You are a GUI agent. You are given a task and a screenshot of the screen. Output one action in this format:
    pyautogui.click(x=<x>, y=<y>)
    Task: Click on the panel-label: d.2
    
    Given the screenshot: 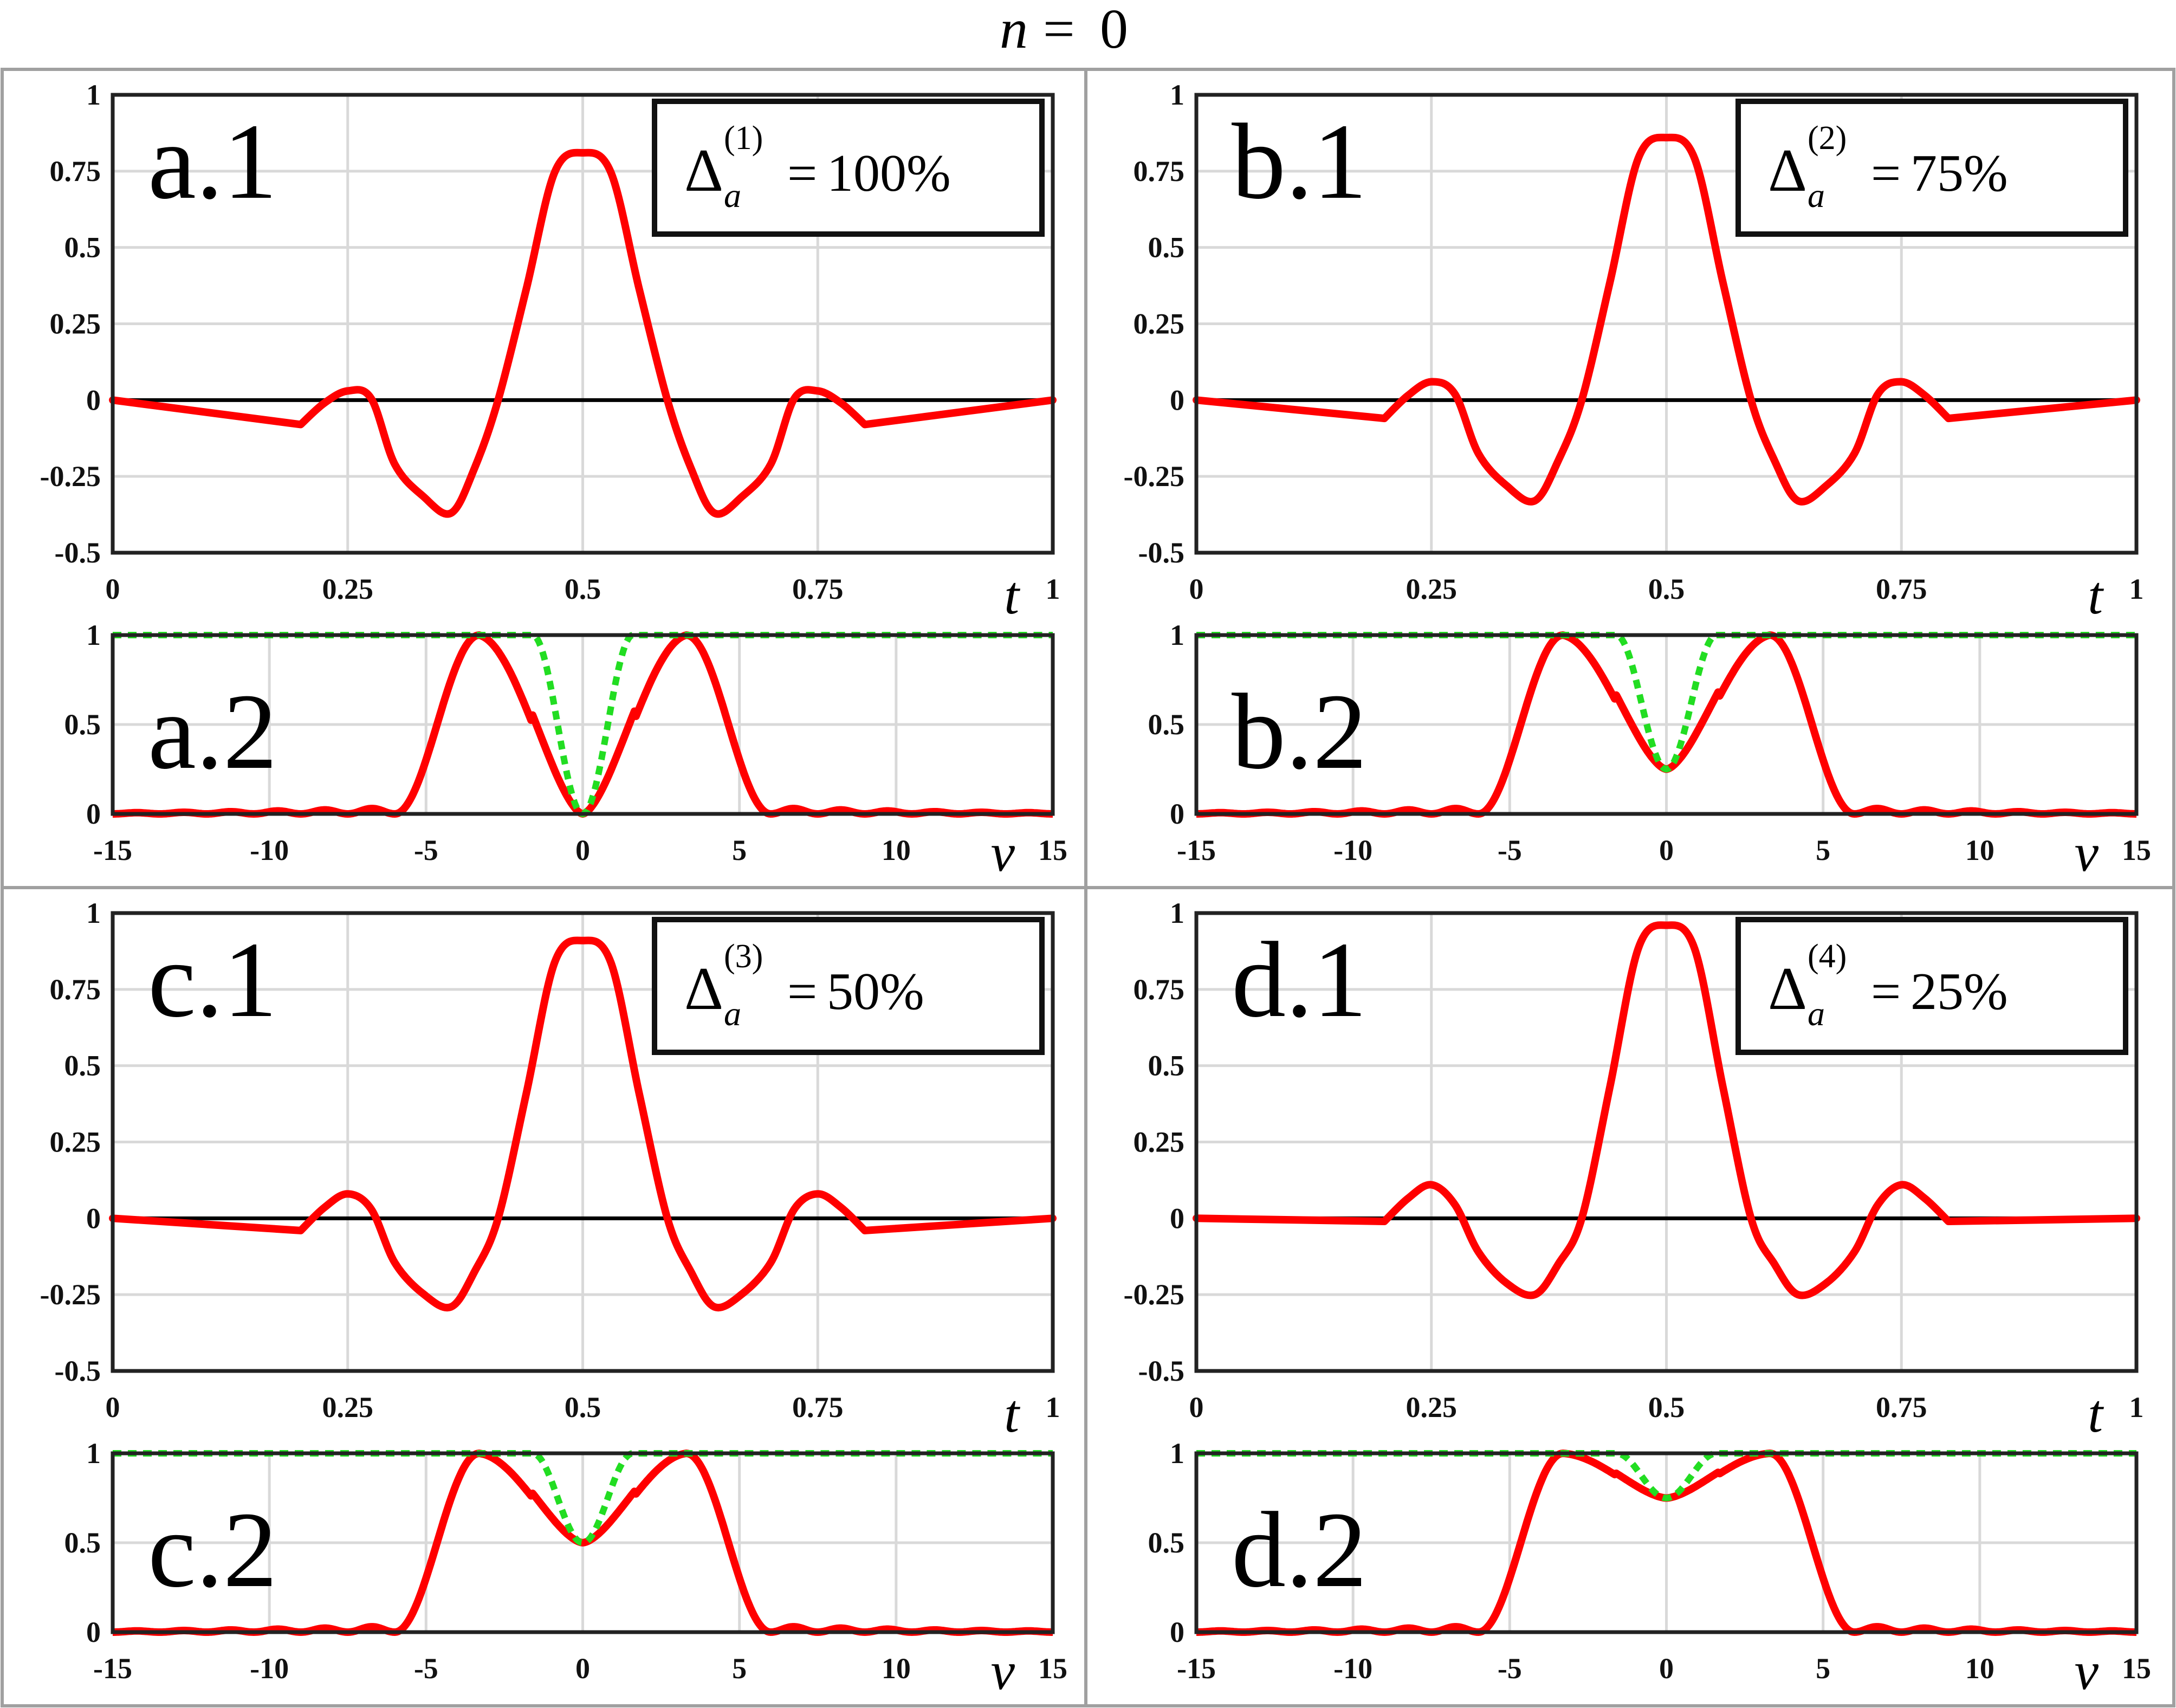 What is the action you would take?
    pyautogui.click(x=1299, y=1550)
    